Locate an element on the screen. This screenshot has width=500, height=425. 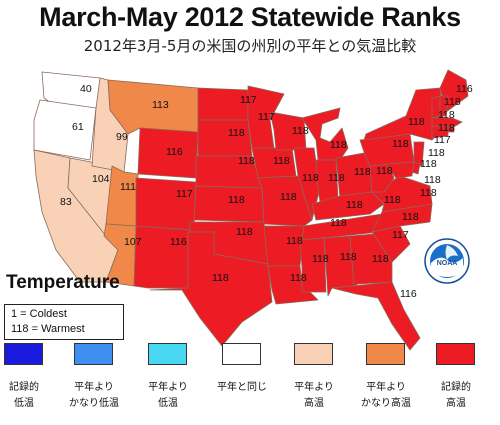
rank-key-box: 1 = Coldest 118 = Warmest is located at coordinates (64, 322).